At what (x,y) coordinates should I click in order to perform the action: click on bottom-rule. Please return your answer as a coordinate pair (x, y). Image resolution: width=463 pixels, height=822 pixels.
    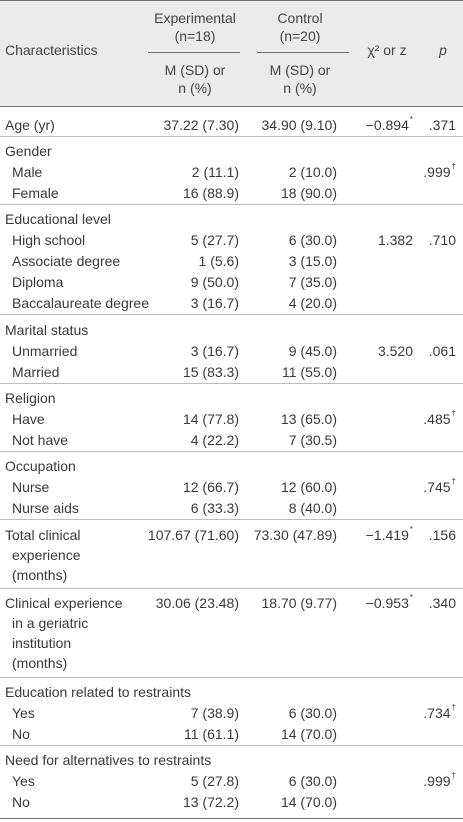
    Looking at the image, I should click on (231, 818).